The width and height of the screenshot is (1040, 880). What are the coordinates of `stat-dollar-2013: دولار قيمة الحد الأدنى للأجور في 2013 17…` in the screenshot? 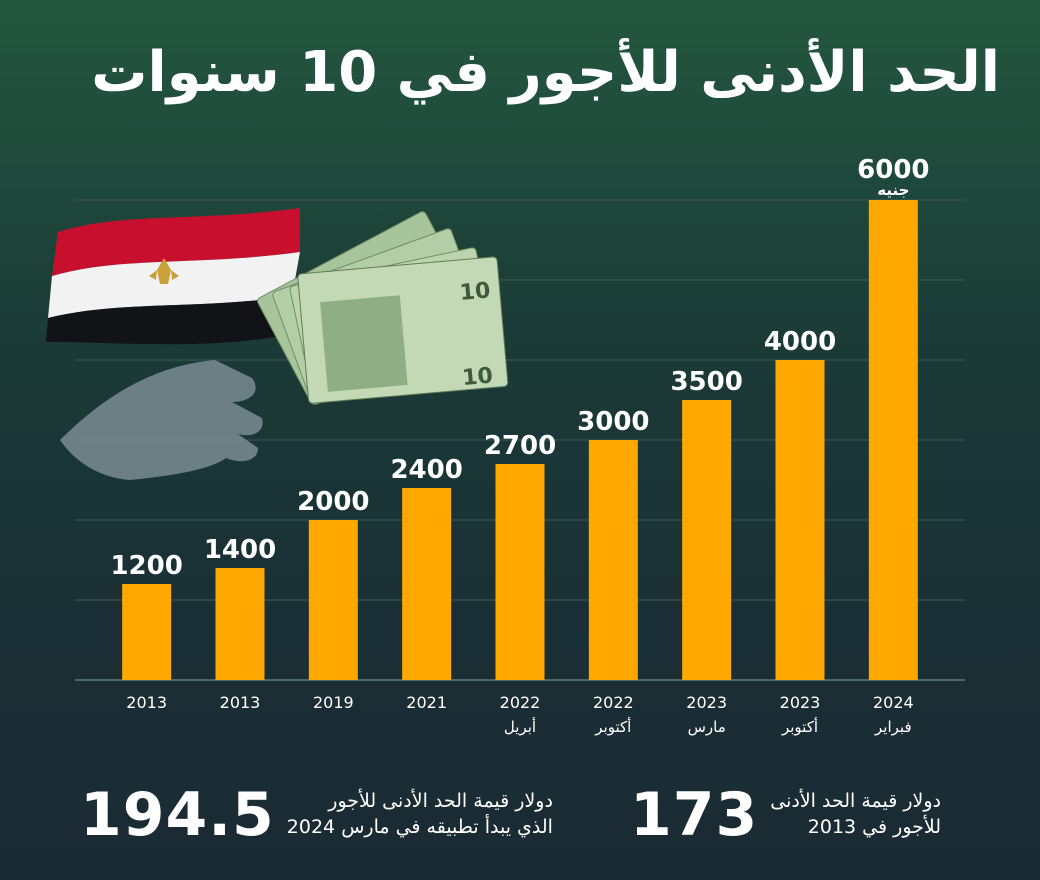 It's located at (785, 815).